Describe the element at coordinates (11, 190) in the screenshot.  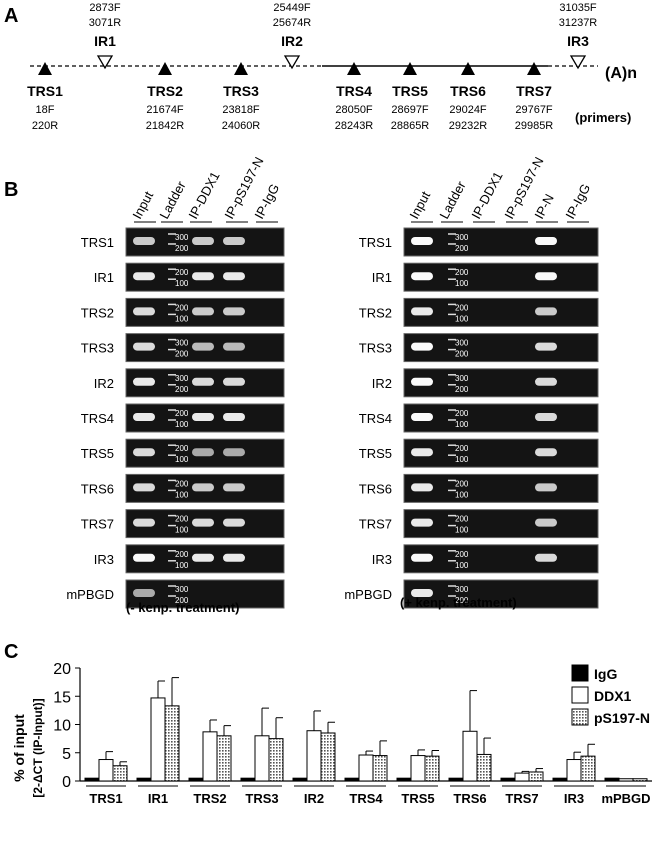
I see `panel-b-label: B` at that location.